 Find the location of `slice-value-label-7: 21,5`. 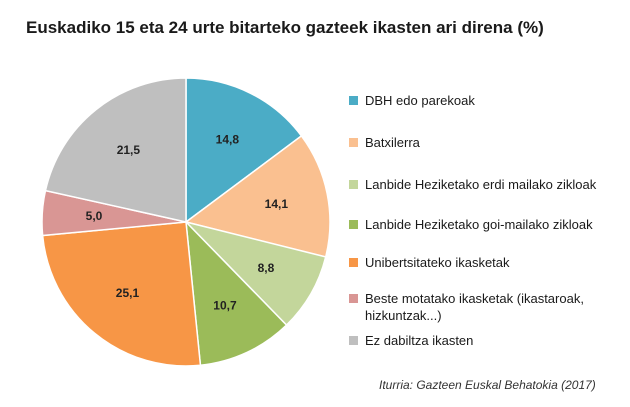

slice-value-label-7: 21,5 is located at coordinates (129, 150).